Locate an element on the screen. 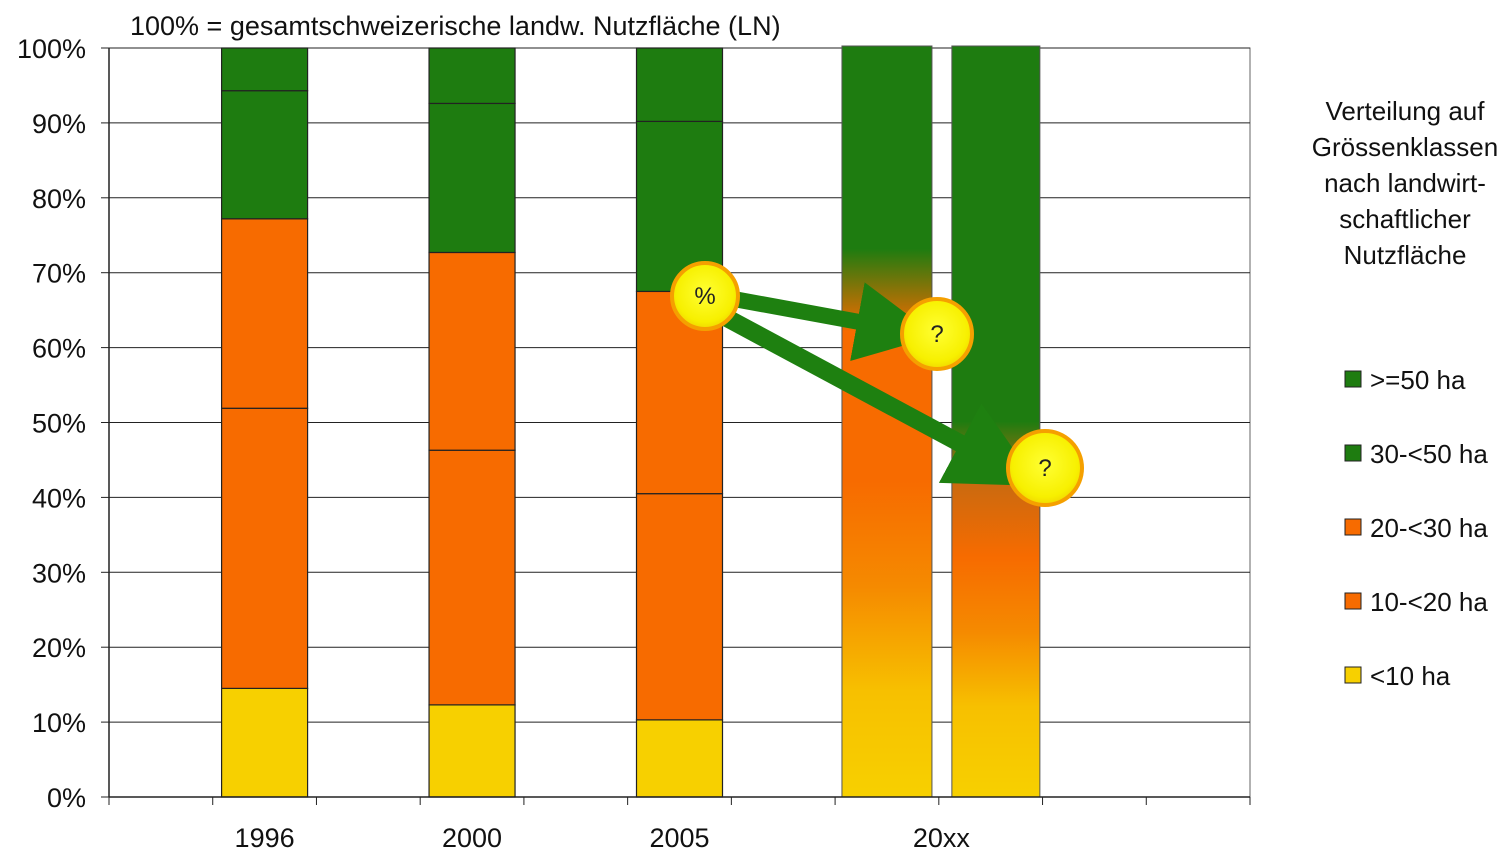 This screenshot has width=1510, height=850. y-tick-label: 10% is located at coordinates (59, 723).